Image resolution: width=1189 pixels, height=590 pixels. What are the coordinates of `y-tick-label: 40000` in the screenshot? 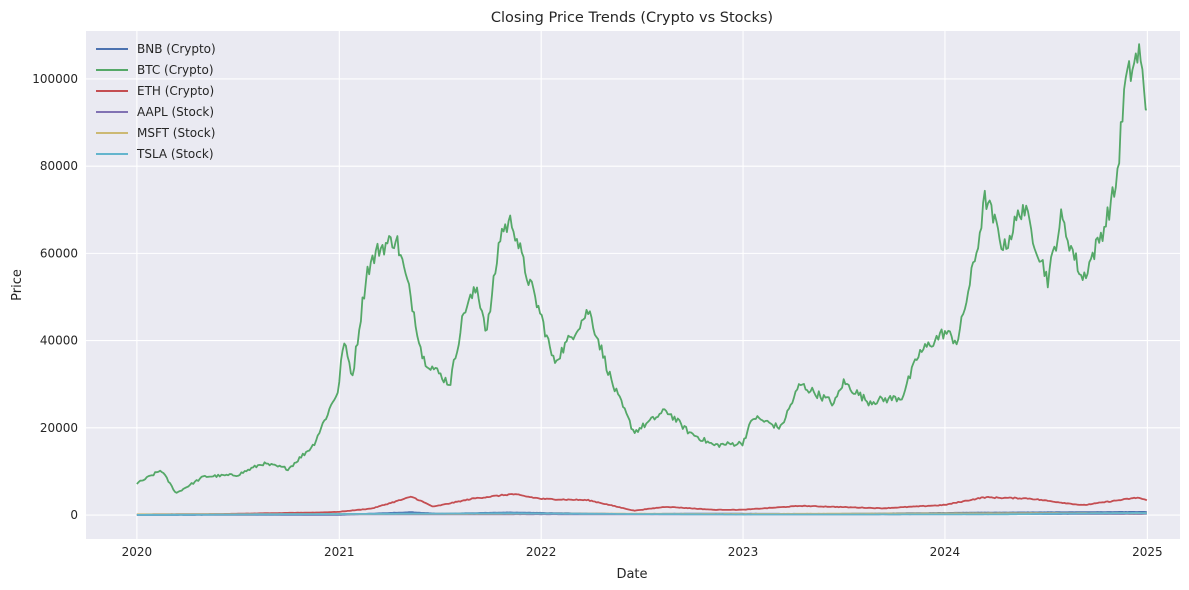 It's located at (59, 341).